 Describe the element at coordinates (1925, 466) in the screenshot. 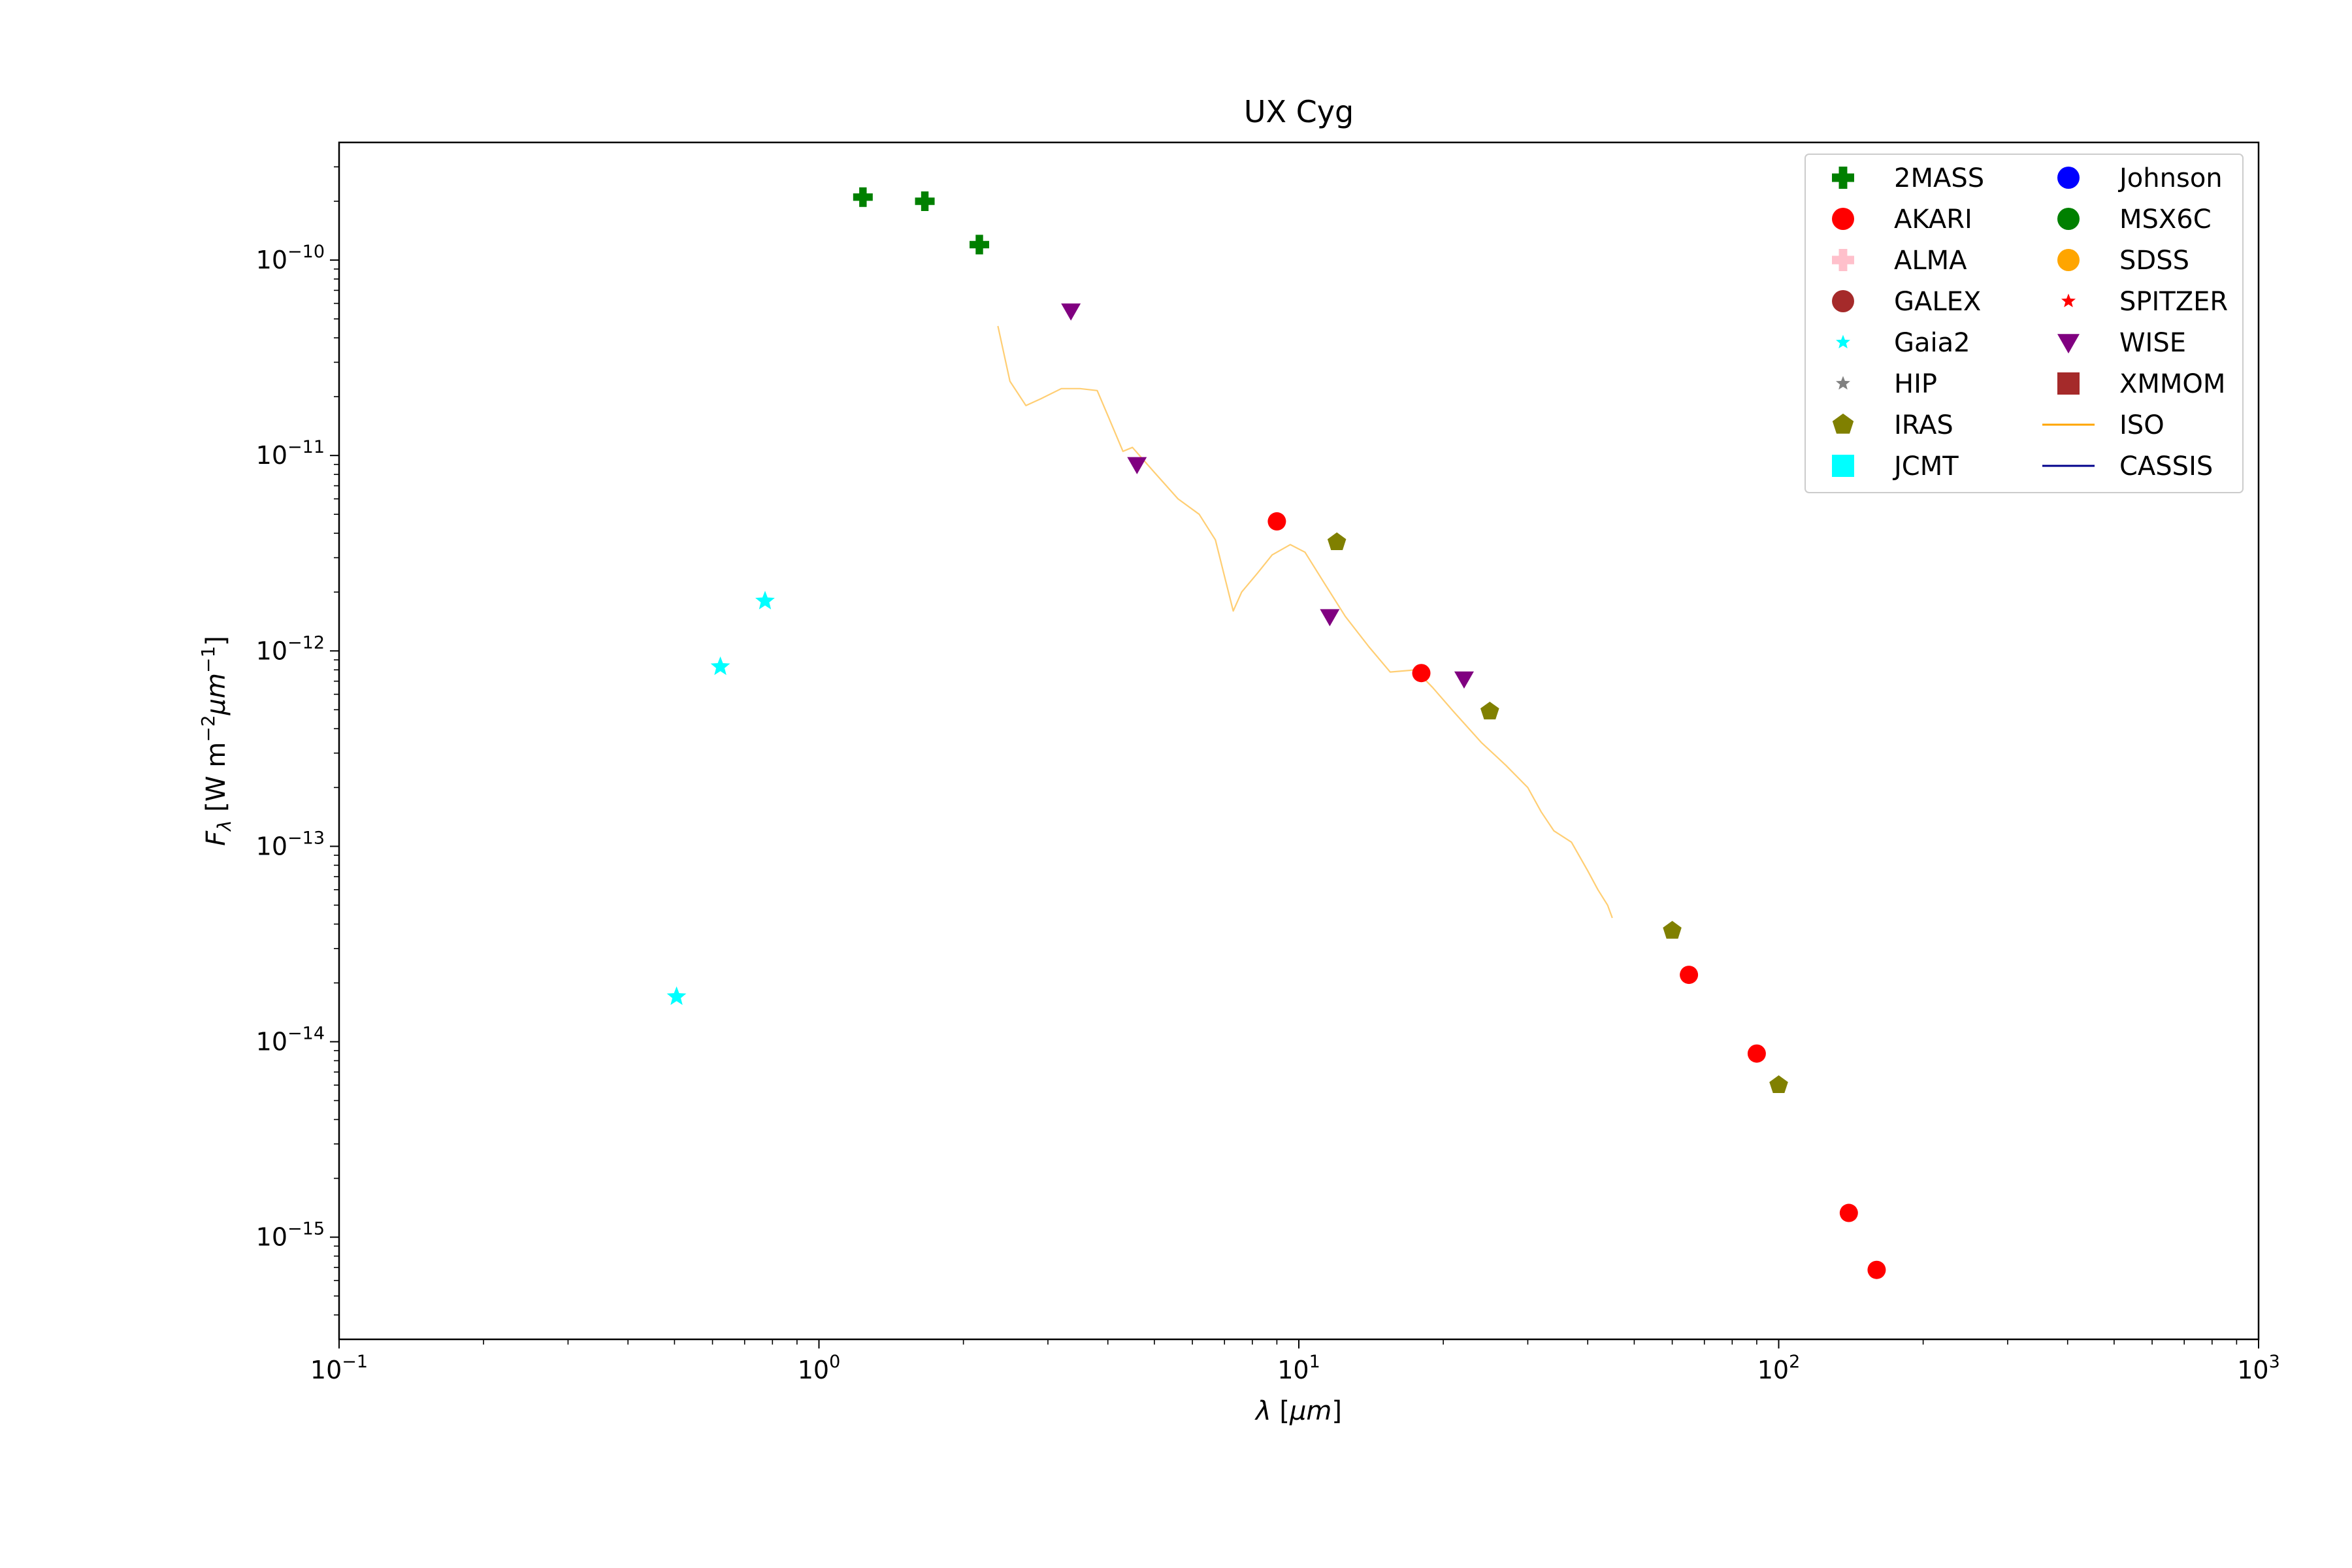

I see `legend-label-jcmt: JCMT` at that location.